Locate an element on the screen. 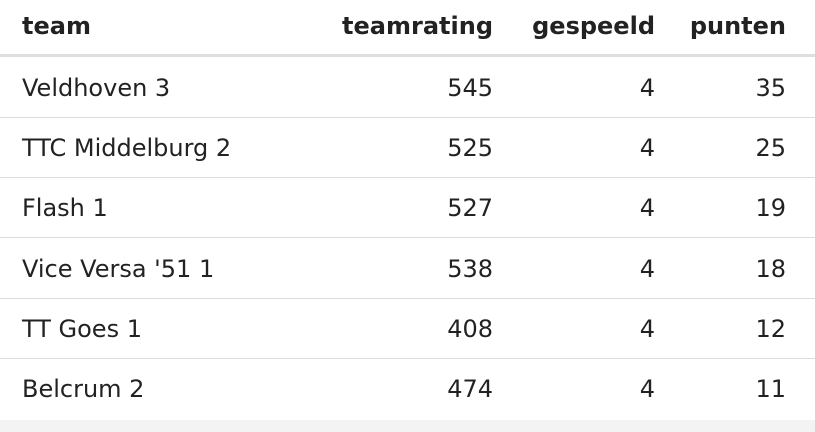 This screenshot has height=432, width=815. number-cell: 474 is located at coordinates (470, 389).